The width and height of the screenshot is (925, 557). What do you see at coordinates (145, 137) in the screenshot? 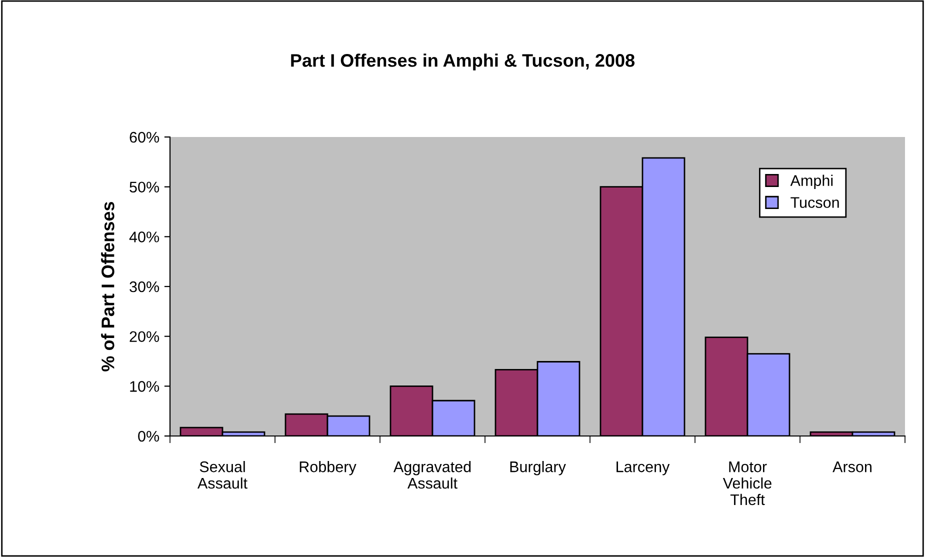
I see `y-tick-label: 60%` at bounding box center [145, 137].